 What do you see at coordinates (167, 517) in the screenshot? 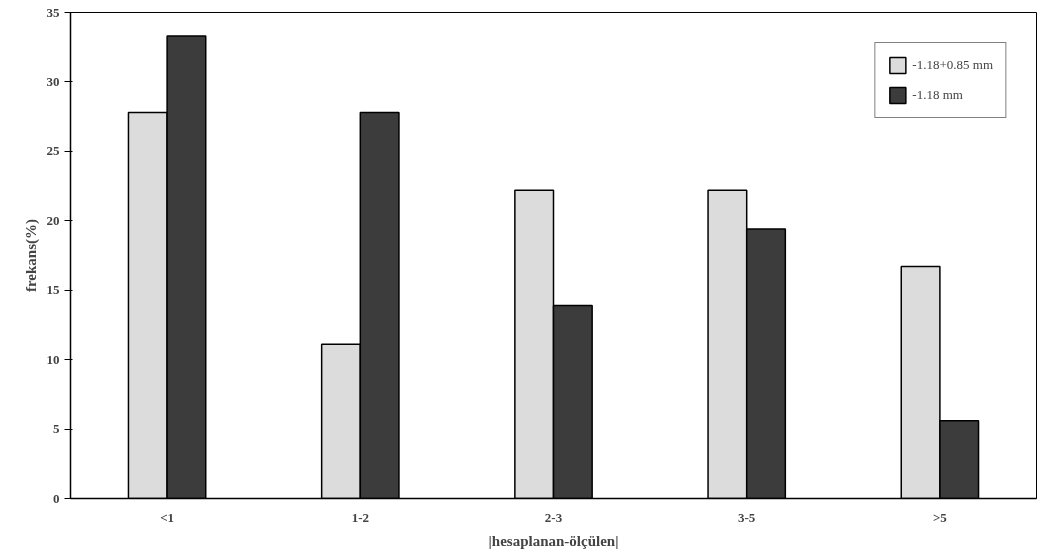
I see `x-tick-label: <1` at bounding box center [167, 517].